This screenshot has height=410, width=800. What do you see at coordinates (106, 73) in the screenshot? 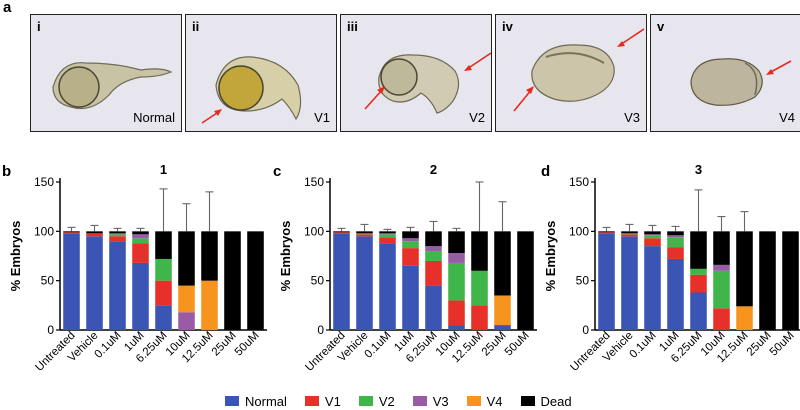
I see `embryo-image-normal: i Normal` at bounding box center [106, 73].